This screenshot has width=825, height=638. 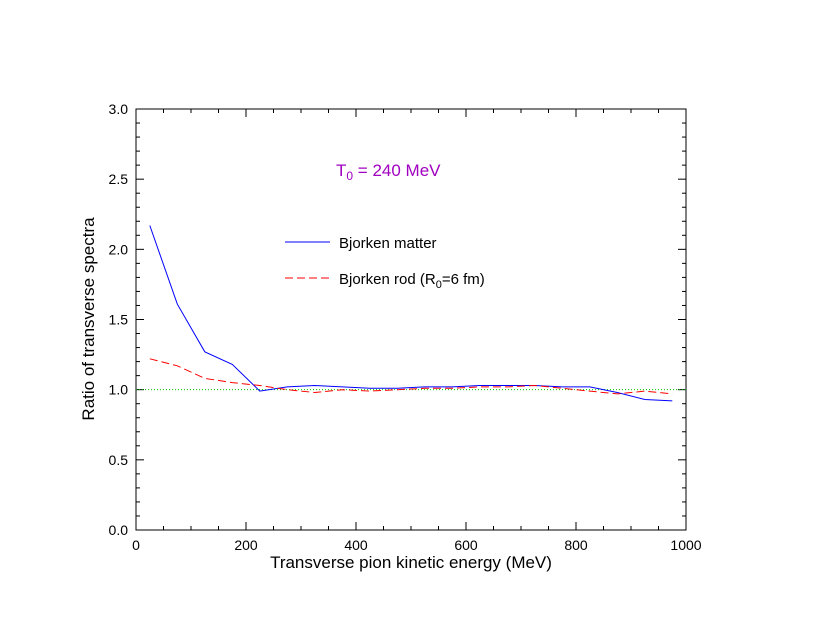 What do you see at coordinates (119, 179) in the screenshot?
I see `y-tick-label: 2.5` at bounding box center [119, 179].